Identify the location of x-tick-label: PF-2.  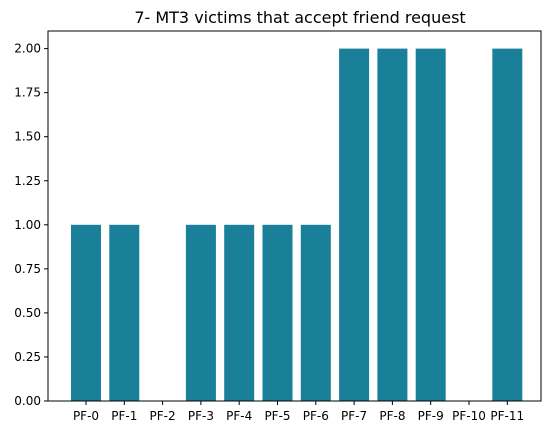
(163, 416).